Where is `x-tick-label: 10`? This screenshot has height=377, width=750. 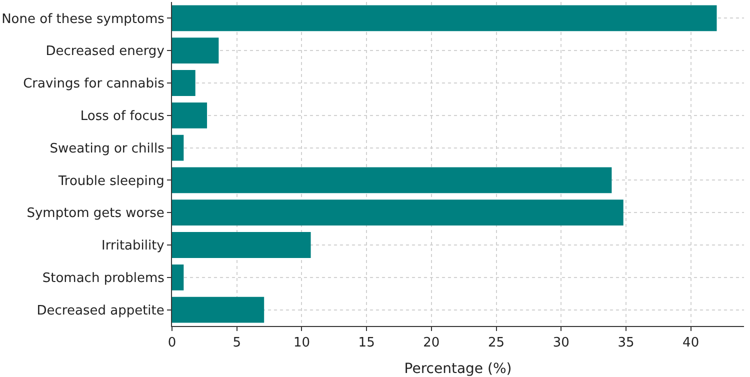 x-tick-label: 10 is located at coordinates (301, 343).